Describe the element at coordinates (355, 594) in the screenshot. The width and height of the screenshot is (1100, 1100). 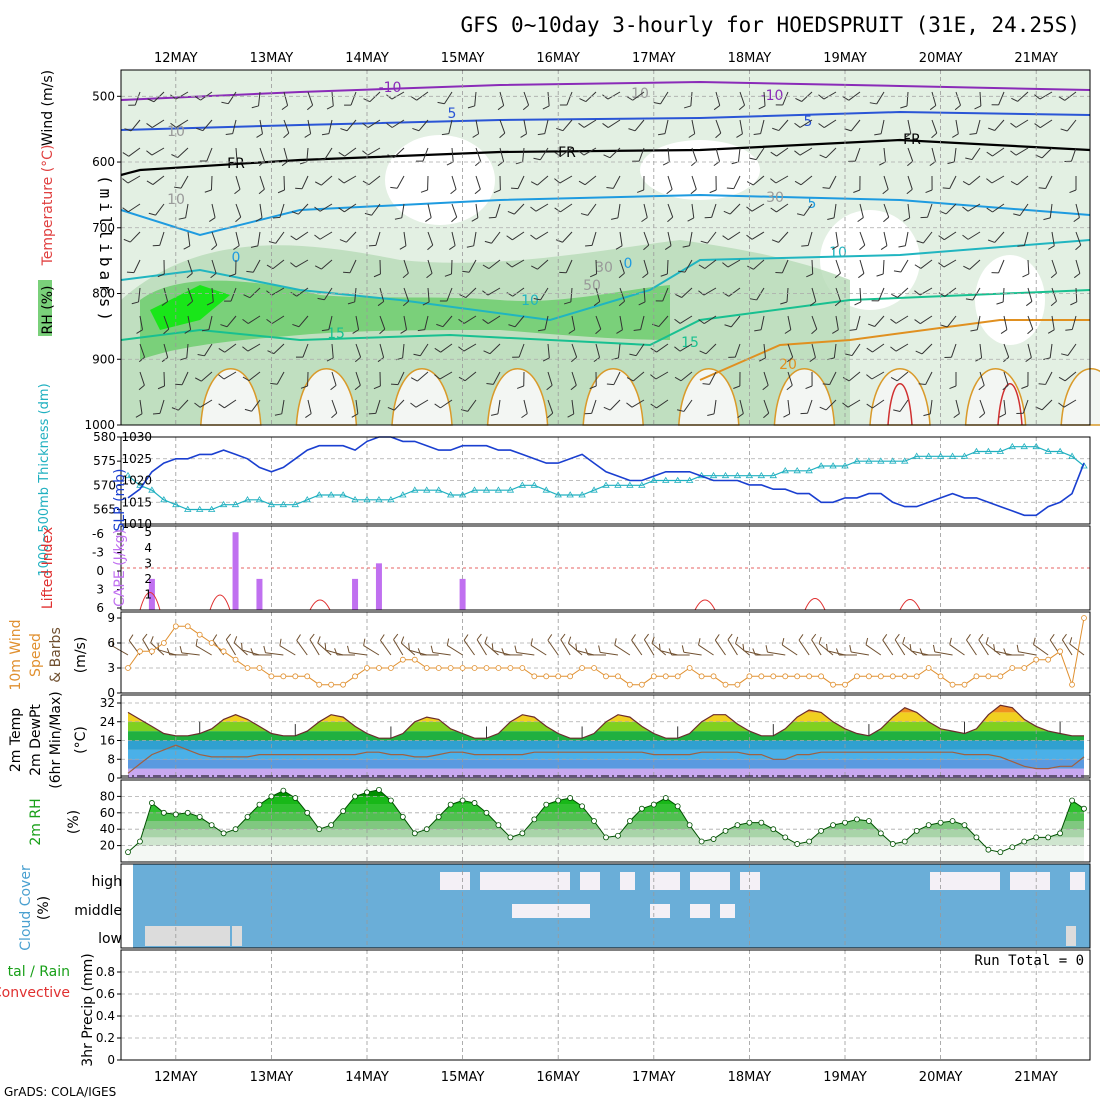
I see `cape-bar` at that location.